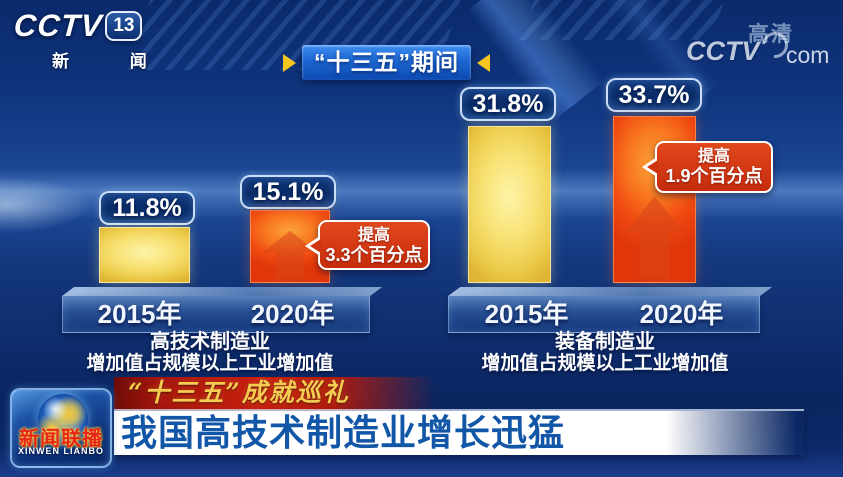 The height and width of the screenshot is (477, 843). What do you see at coordinates (483, 62) in the screenshot?
I see `arrow-left-icon` at bounding box center [483, 62].